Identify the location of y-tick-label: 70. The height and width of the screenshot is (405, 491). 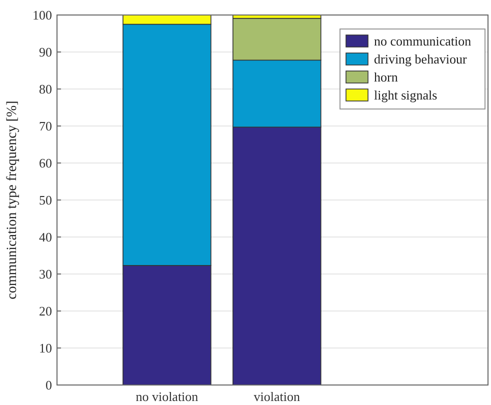
(45, 126).